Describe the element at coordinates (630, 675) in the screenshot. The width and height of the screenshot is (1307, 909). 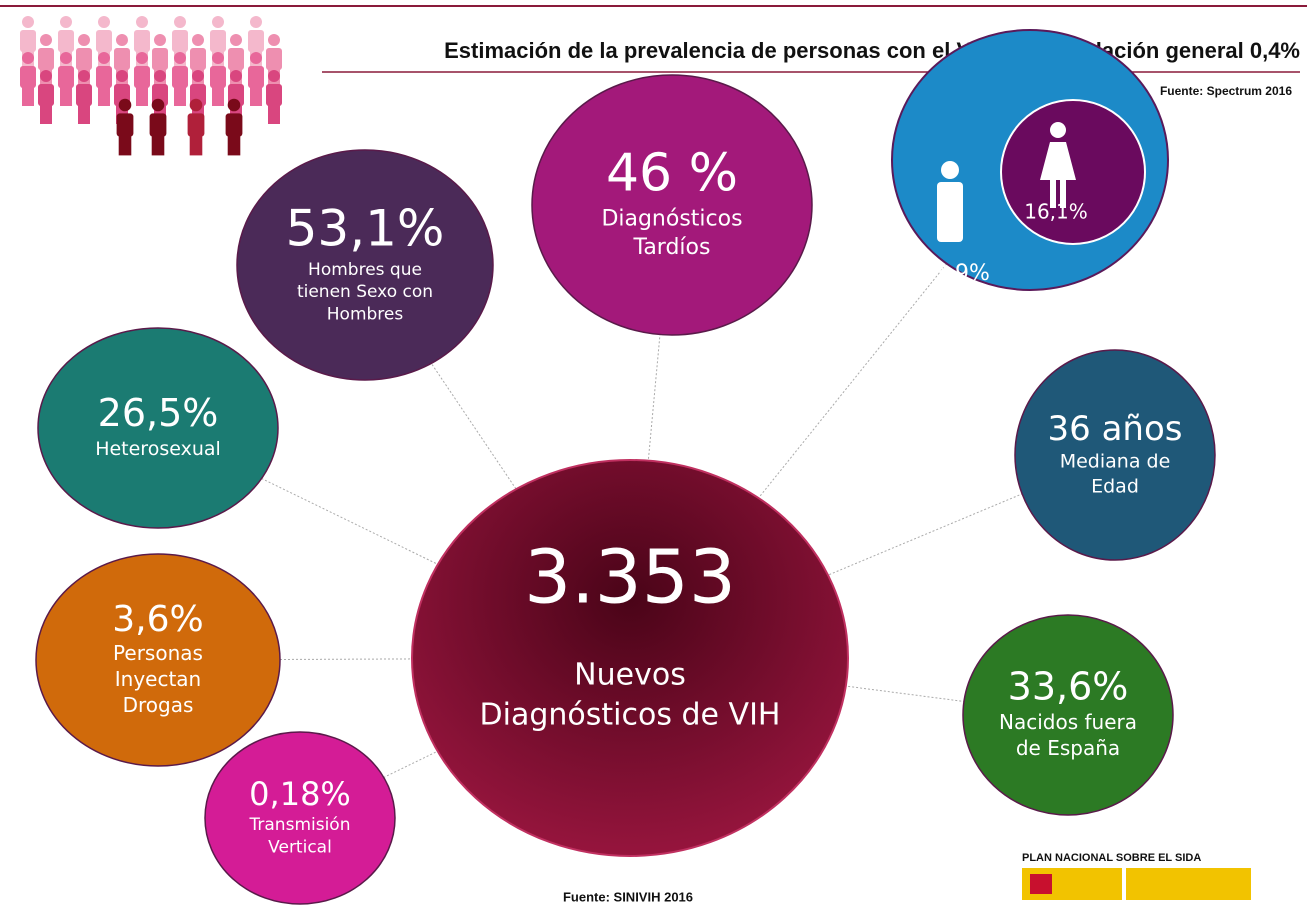
I see `center-label: Nuevos` at that location.